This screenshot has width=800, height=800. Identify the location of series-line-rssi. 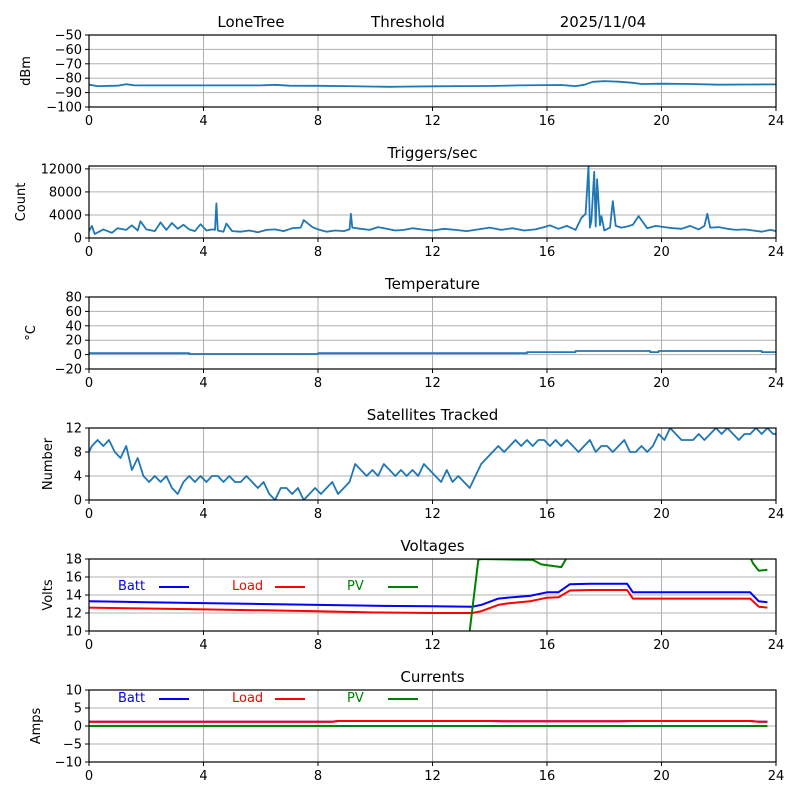
(432, 84).